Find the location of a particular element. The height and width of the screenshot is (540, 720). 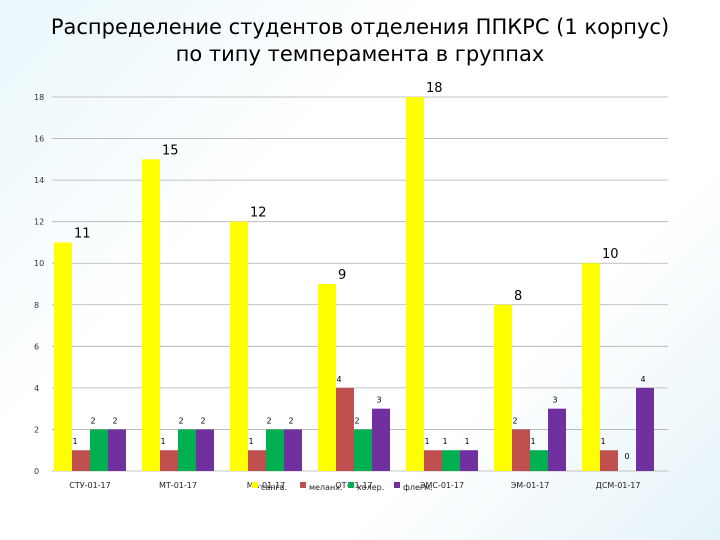

y-tick-label: 0 is located at coordinates (36, 471).